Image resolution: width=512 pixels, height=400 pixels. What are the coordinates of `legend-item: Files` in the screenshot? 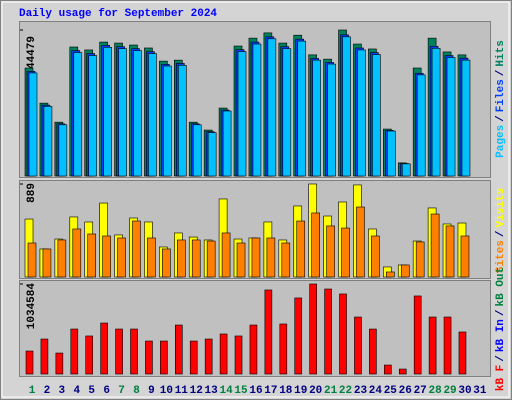 It's located at (501, 95).